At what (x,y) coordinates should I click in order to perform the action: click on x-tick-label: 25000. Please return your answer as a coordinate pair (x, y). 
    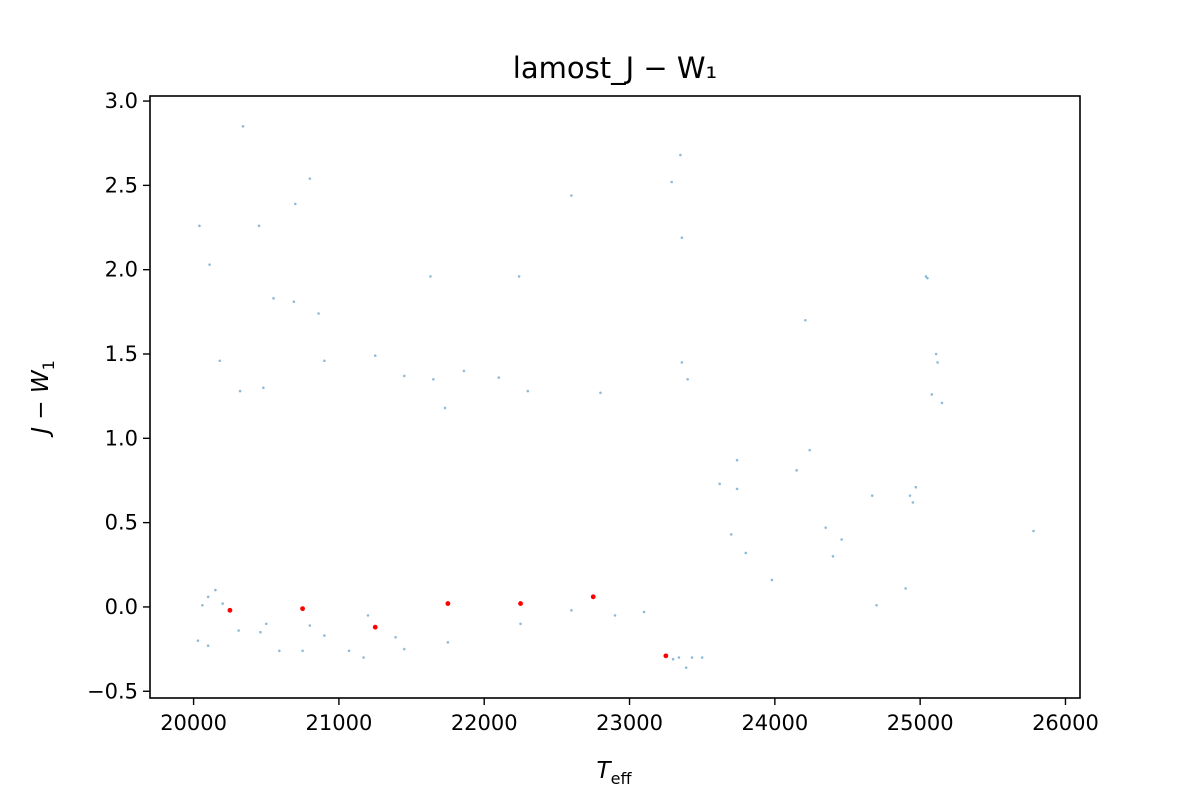
    Looking at the image, I should click on (920, 723).